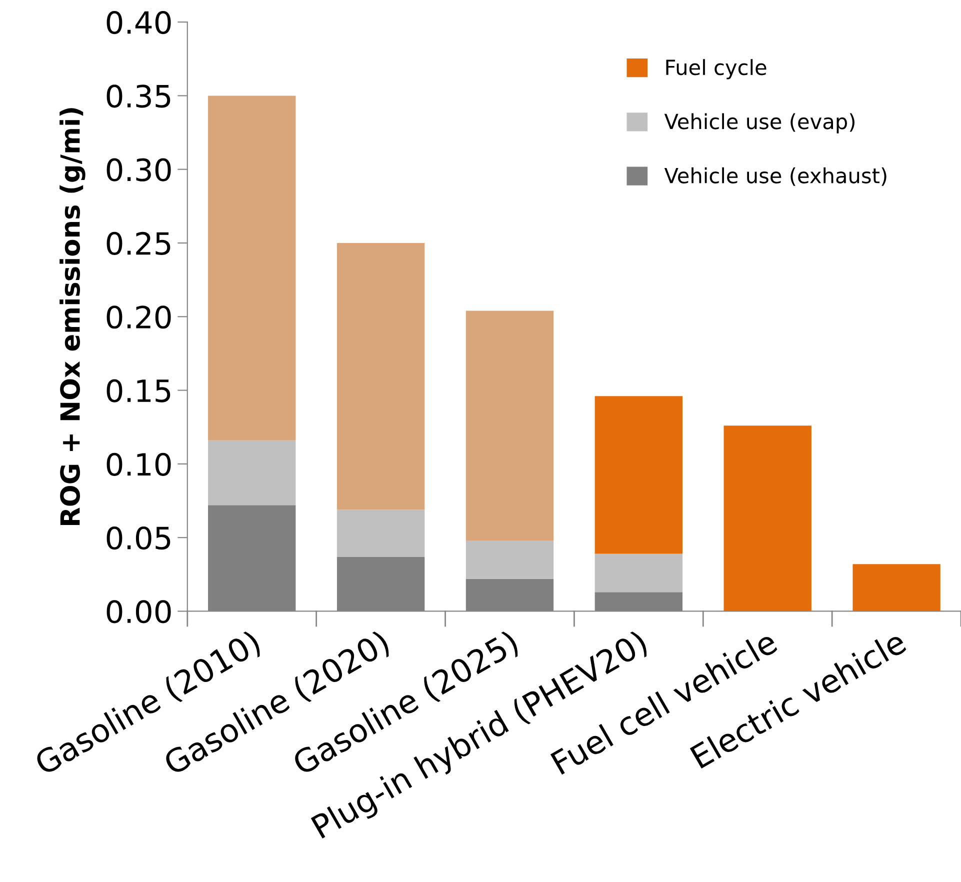  What do you see at coordinates (138, 170) in the screenshot?
I see `y-tick-label: 0.30` at bounding box center [138, 170].